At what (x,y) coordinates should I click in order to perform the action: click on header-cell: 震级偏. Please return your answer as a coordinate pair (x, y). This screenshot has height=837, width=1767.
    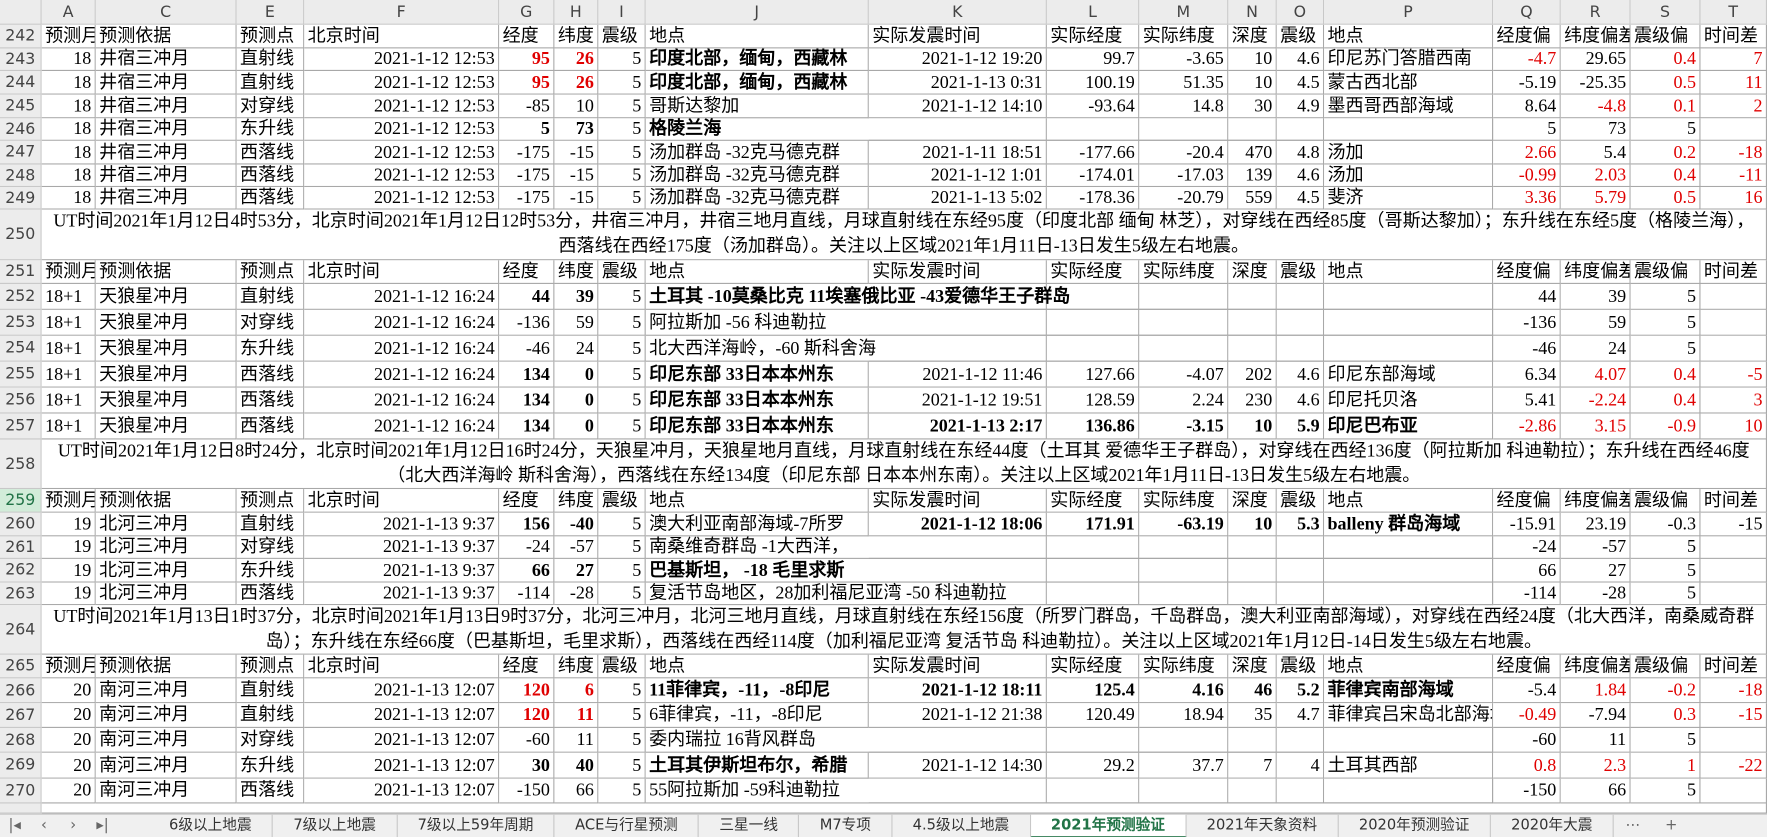
    Looking at the image, I should click on (1665, 501).